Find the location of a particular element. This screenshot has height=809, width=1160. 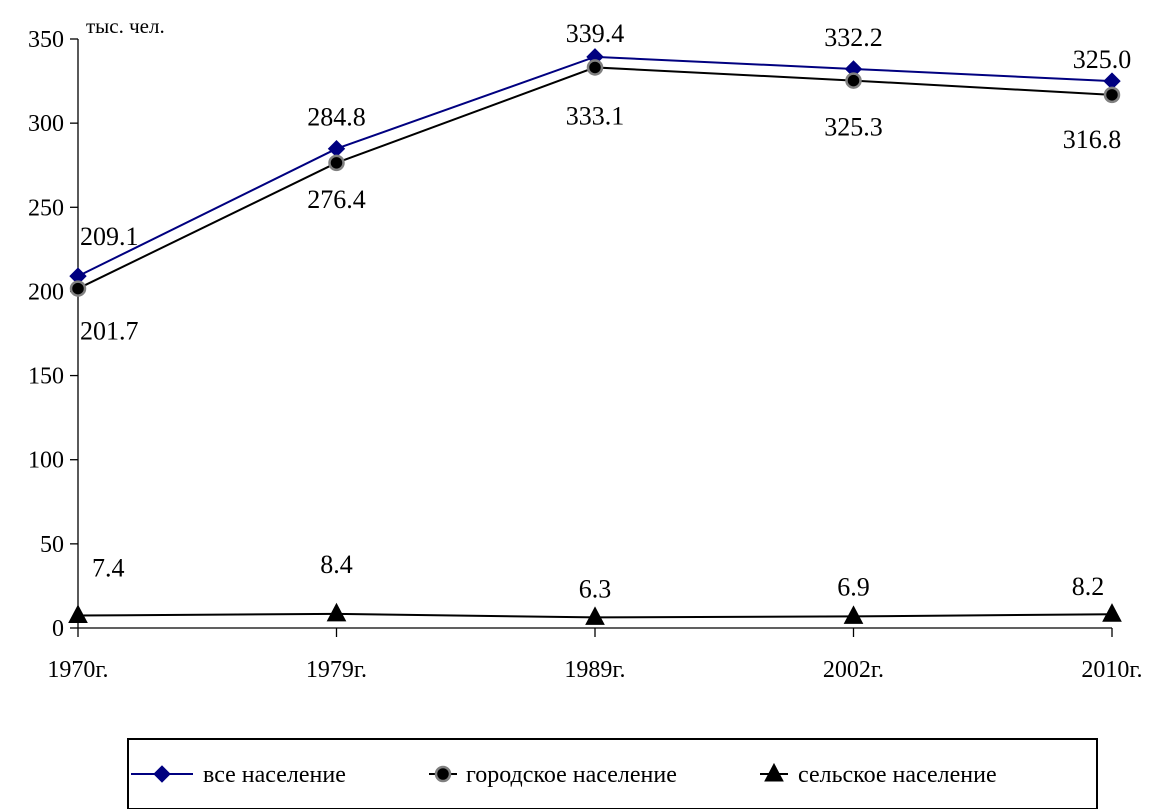

legend-item-3: сельское население is located at coordinates (878, 775).